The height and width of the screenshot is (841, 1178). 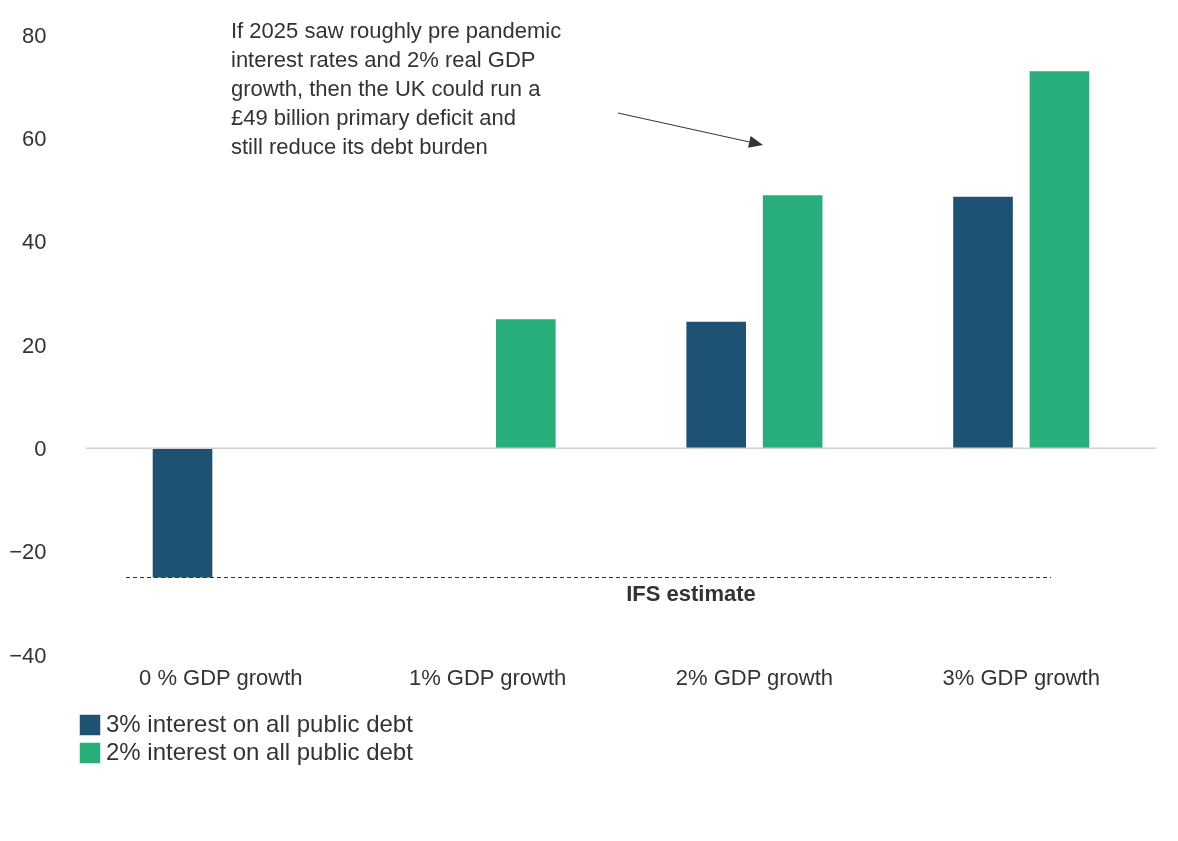 I want to click on ref-line-label: IFS estimate, so click(x=691, y=593).